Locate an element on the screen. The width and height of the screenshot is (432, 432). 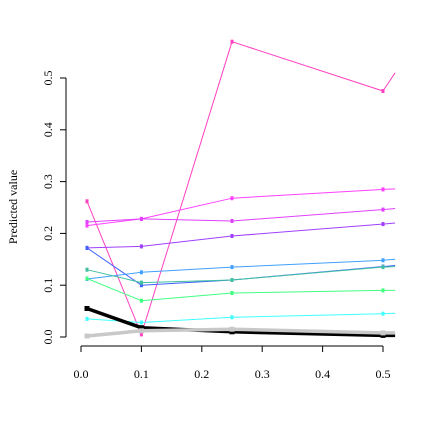
y-tick-label: 0.2 is located at coordinates (48, 233).